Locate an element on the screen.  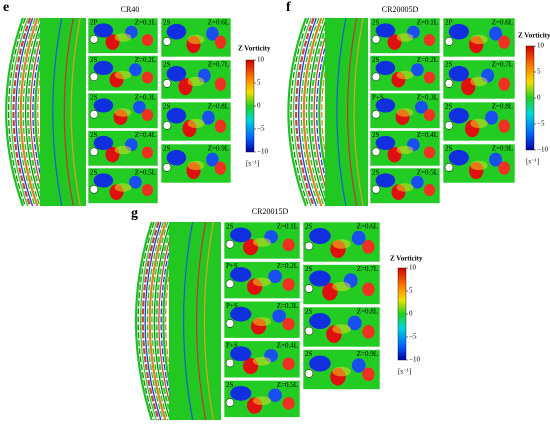
vorticity-panel: P+S Z=0.2L is located at coordinates (262, 280).